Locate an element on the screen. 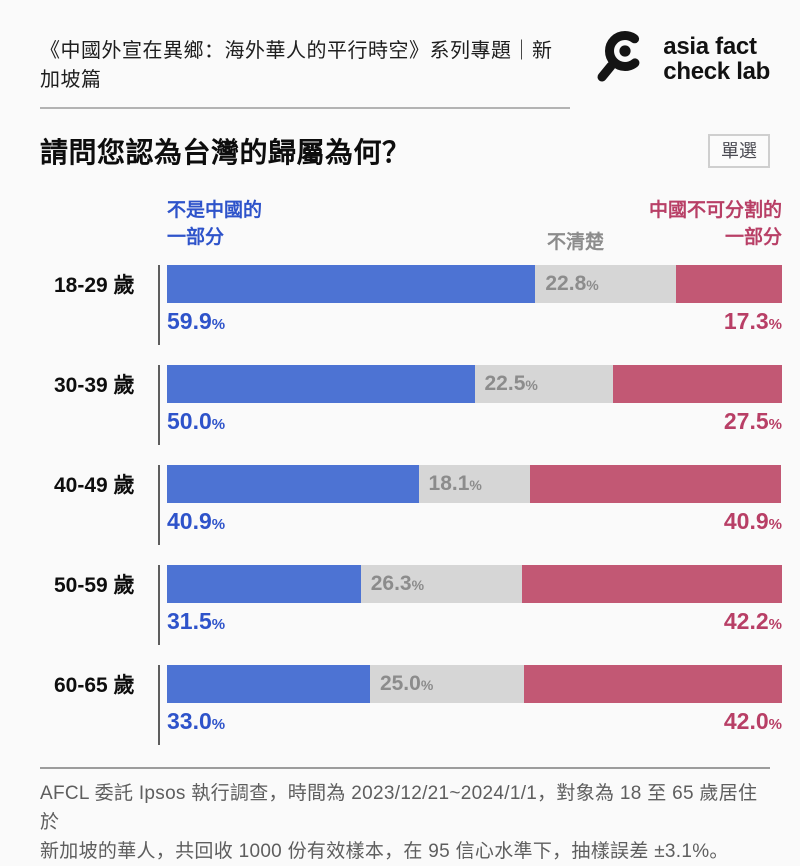 This screenshot has width=800, height=866. age-group-label: 40-49 歲 is located at coordinates (94, 485).